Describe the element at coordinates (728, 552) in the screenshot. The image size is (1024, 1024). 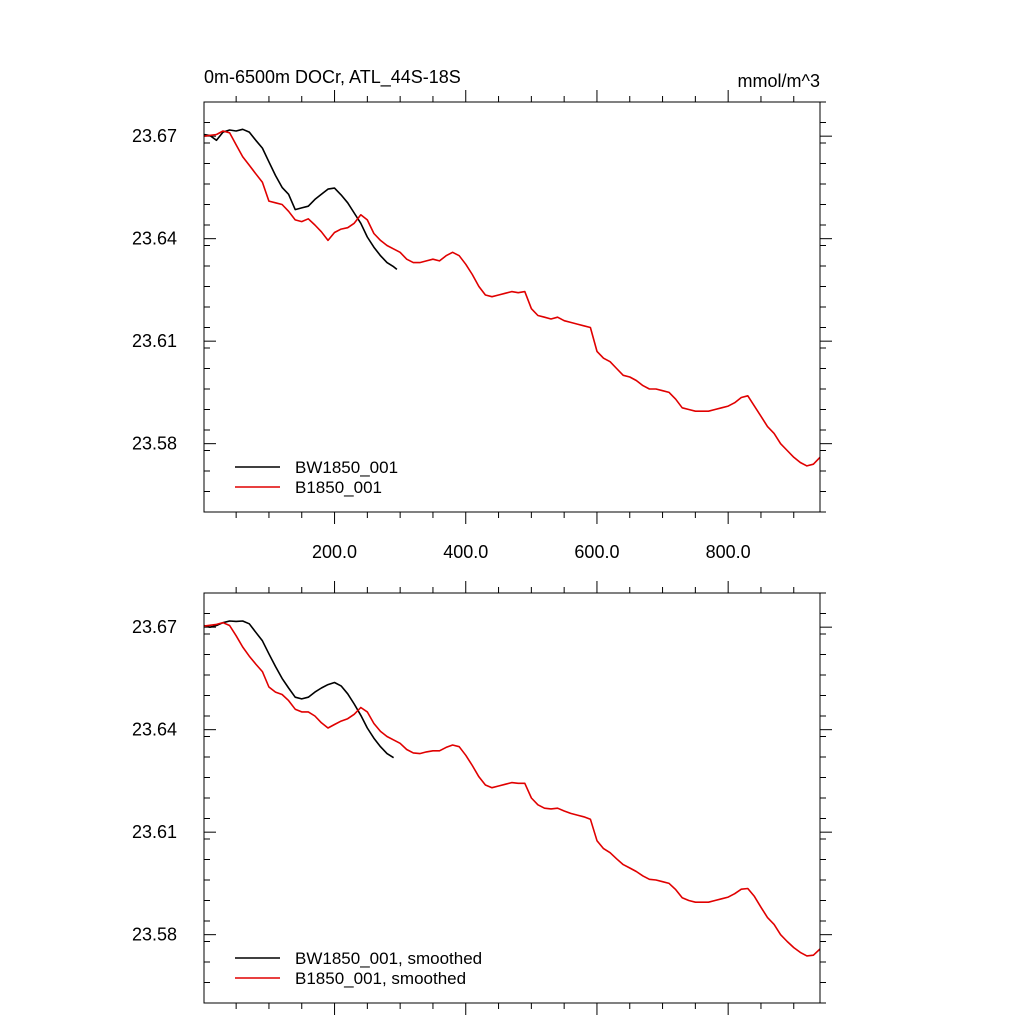
I see `x-tick-label: 800.0` at that location.